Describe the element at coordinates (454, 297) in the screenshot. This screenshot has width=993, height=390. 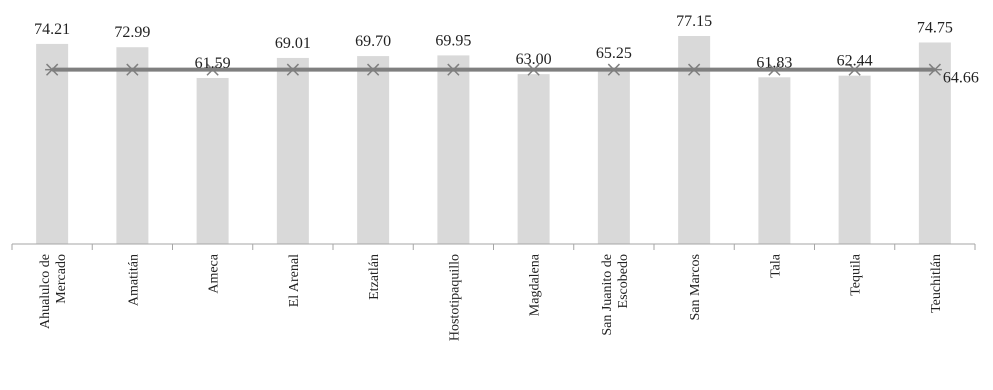
I see `x-tick-label: Hostotipaquillo` at that location.